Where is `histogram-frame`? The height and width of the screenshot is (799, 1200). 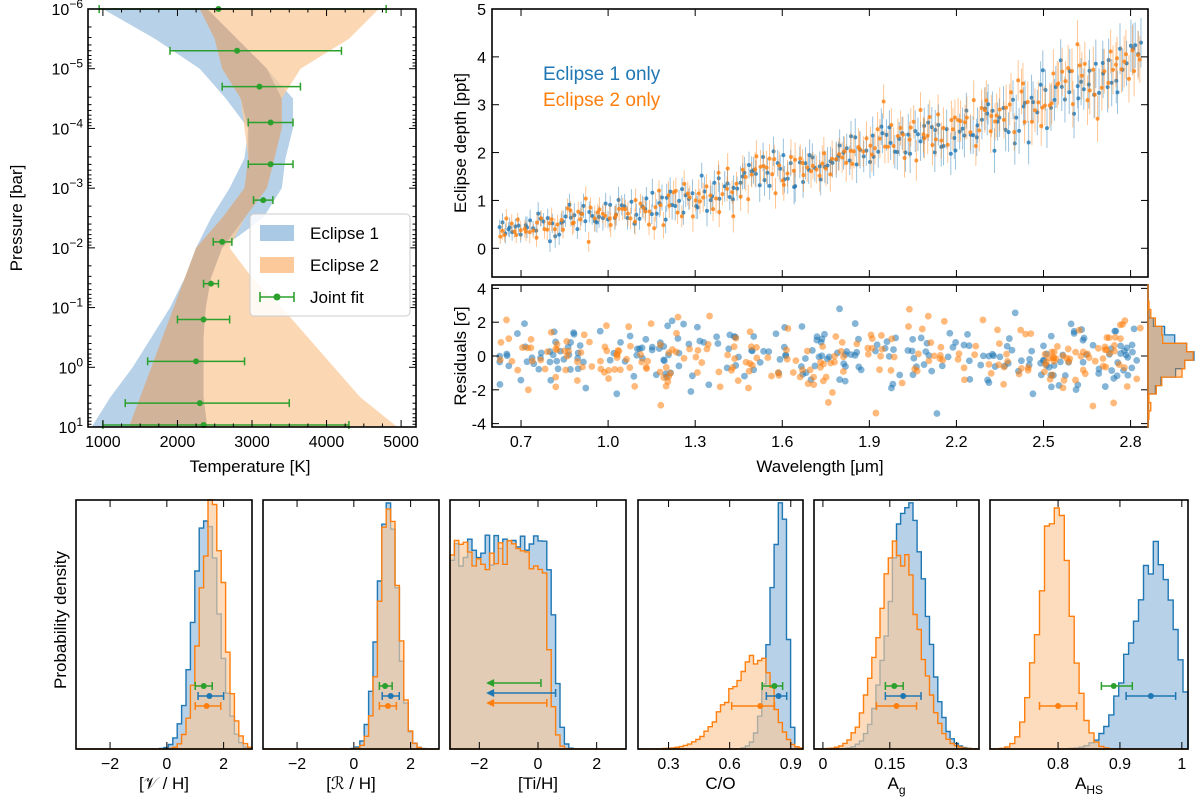 histogram-frame is located at coordinates (164, 624).